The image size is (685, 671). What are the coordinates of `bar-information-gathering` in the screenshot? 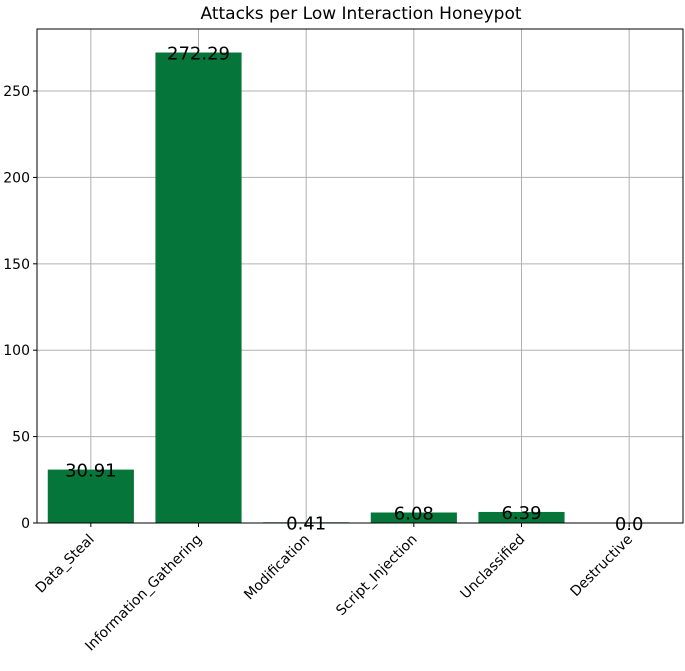 It's located at (198, 287).